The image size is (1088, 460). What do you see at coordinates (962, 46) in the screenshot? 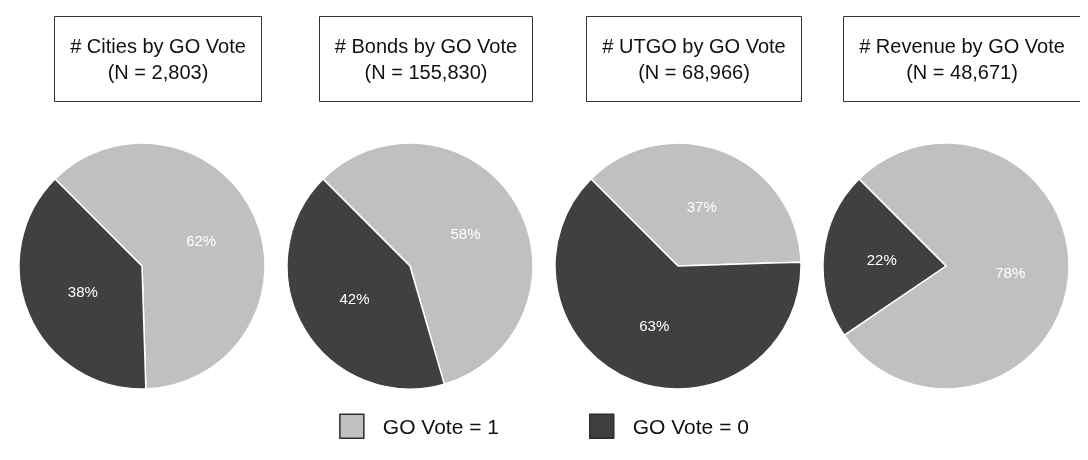
I see `chart-title: # Revenue by GO Vote` at bounding box center [962, 46].